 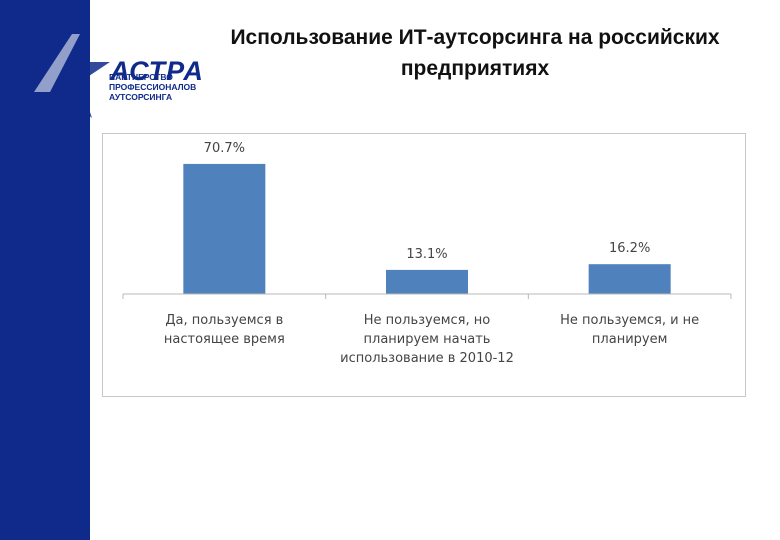 I want to click on category-label: Не пользуемся, и не, so click(x=629, y=320).